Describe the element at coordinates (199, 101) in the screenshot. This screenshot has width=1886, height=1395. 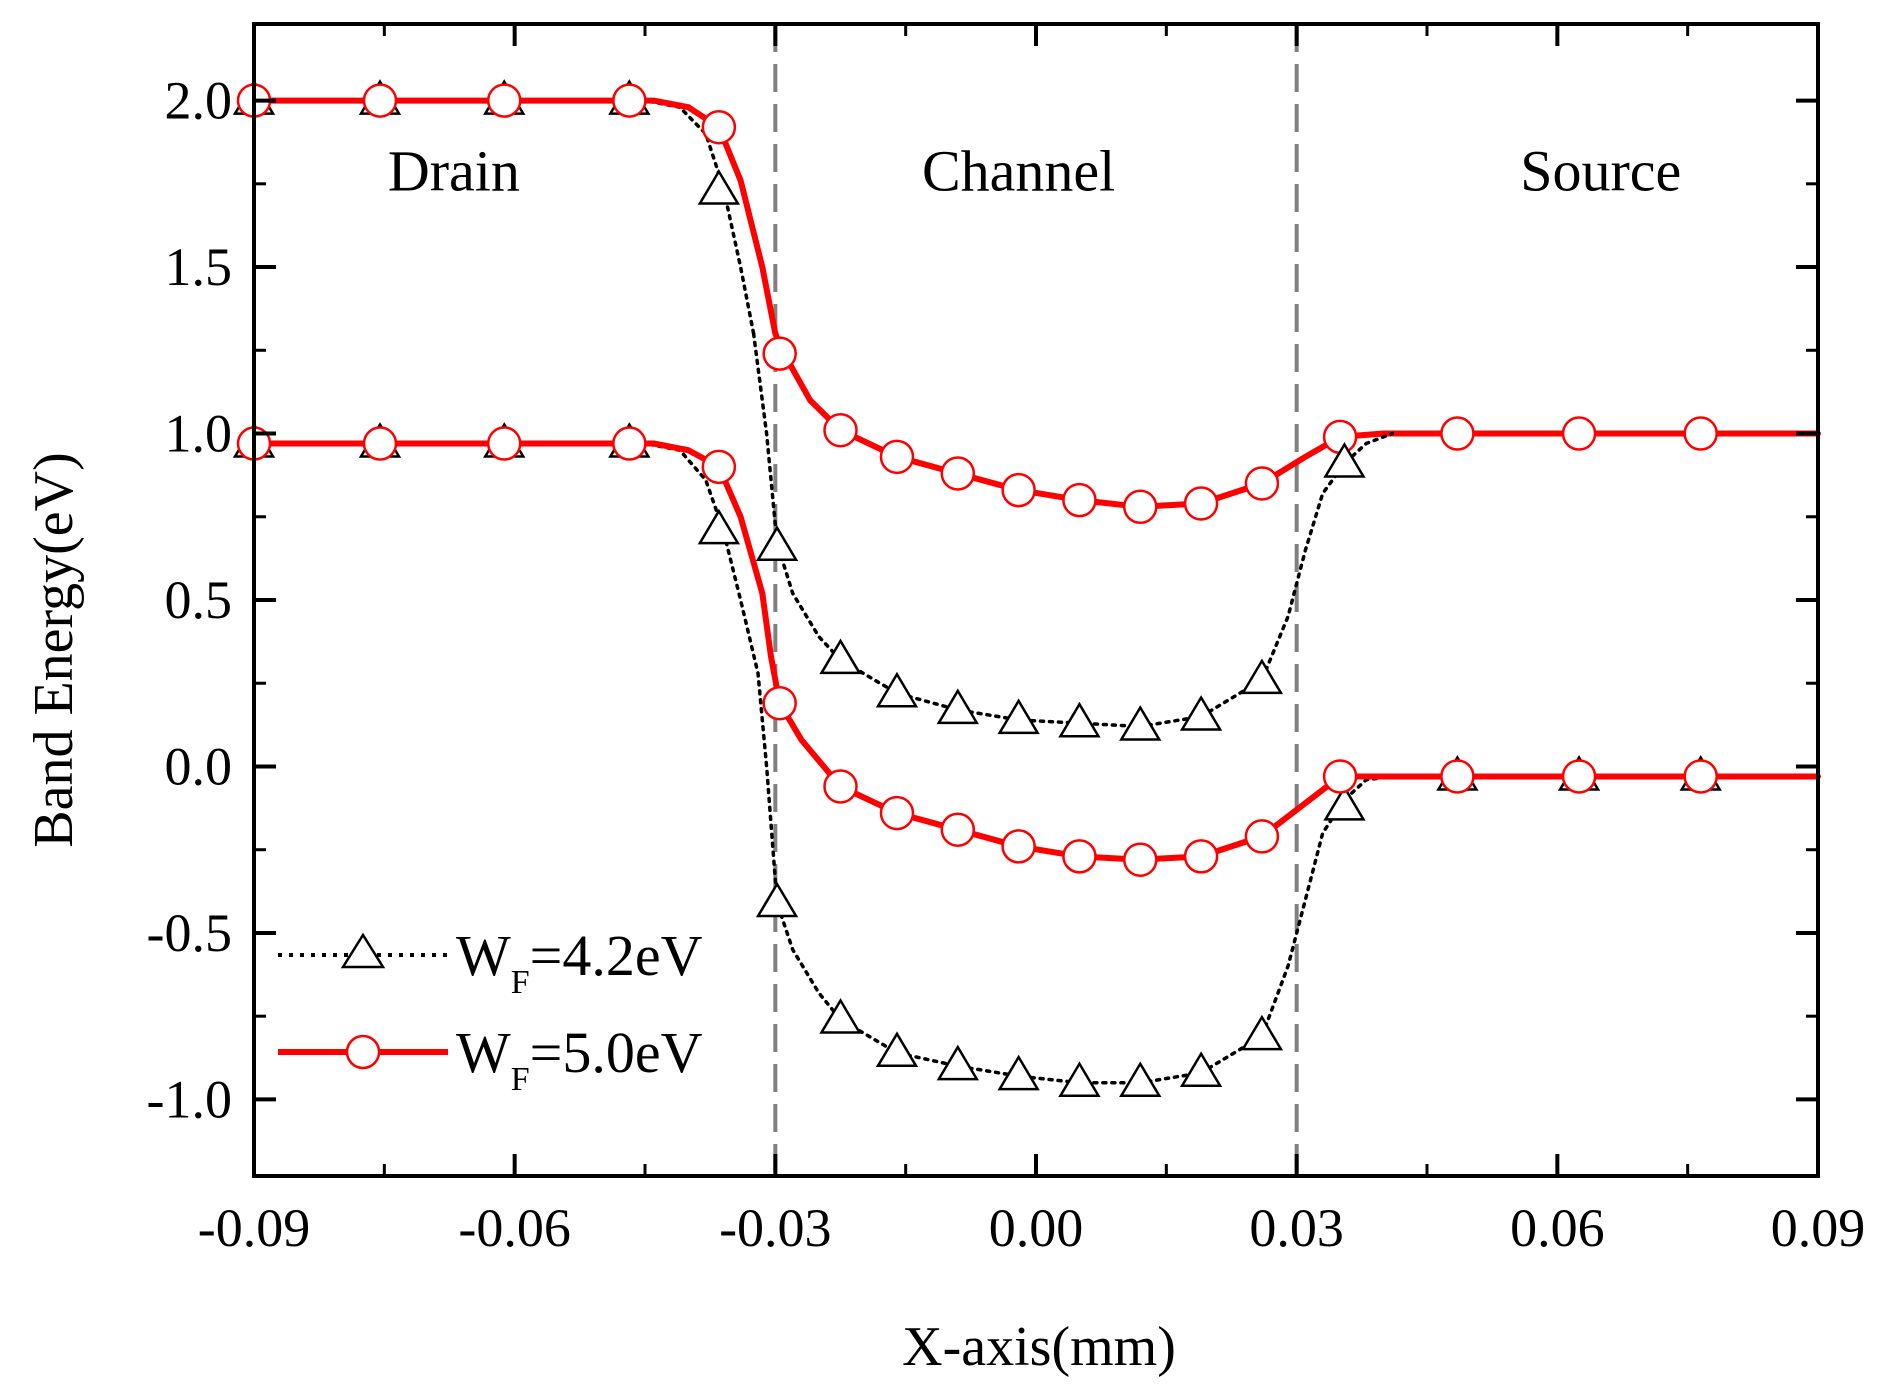
I see `y-tick-label: 2.0` at that location.